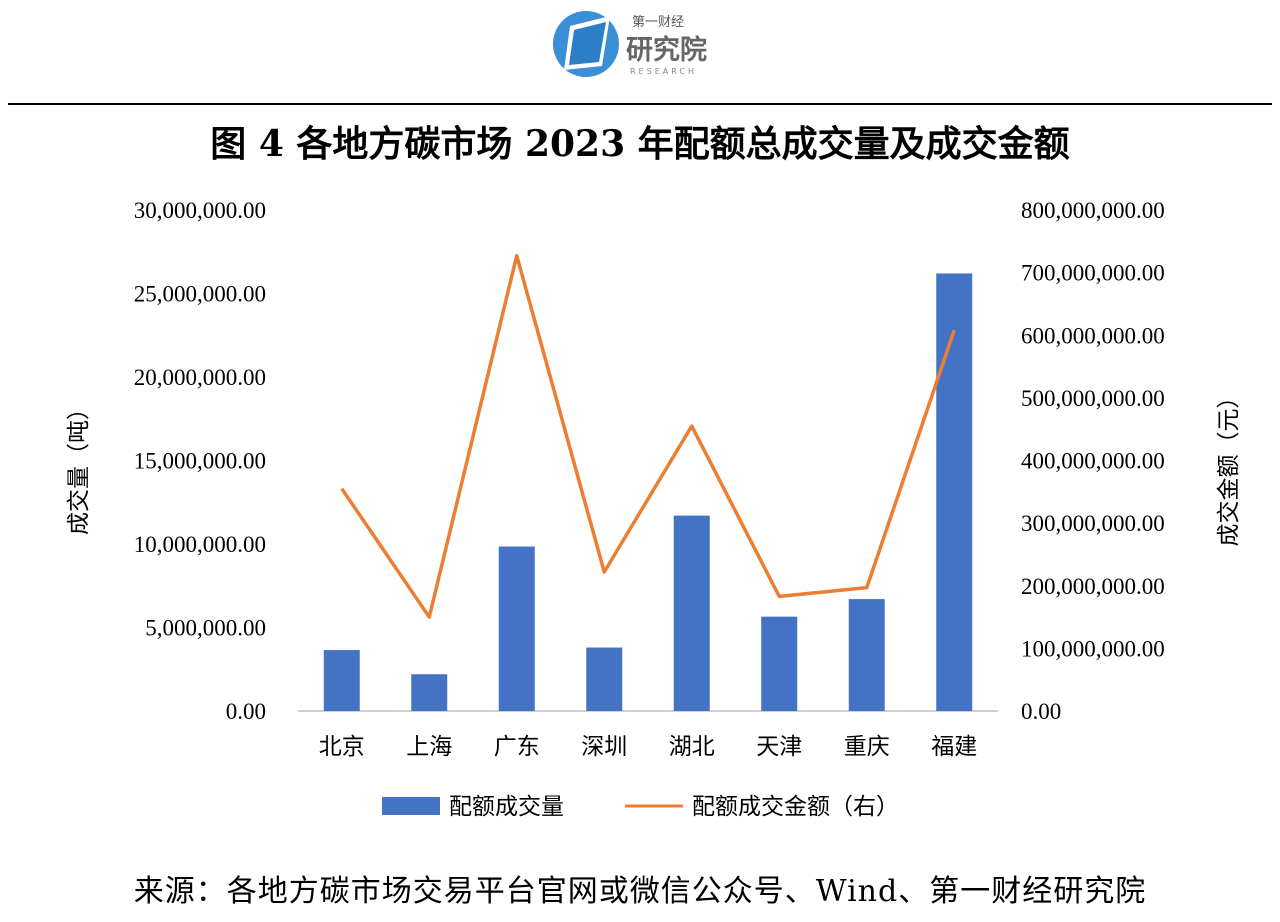  I want to click on logo-cn-small: 第一财经, so click(658, 22).